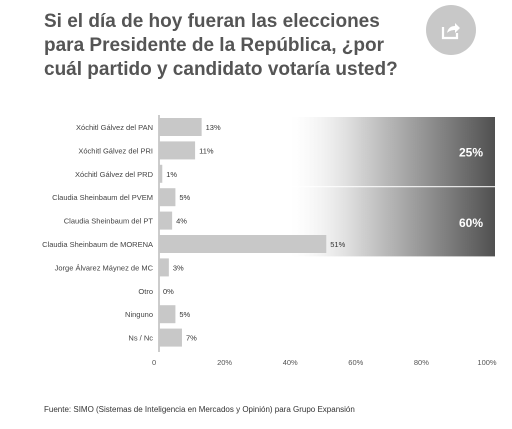 The width and height of the screenshot is (512, 429). I want to click on category-label: Xóchitl Gálvez del PRI, so click(115, 150).